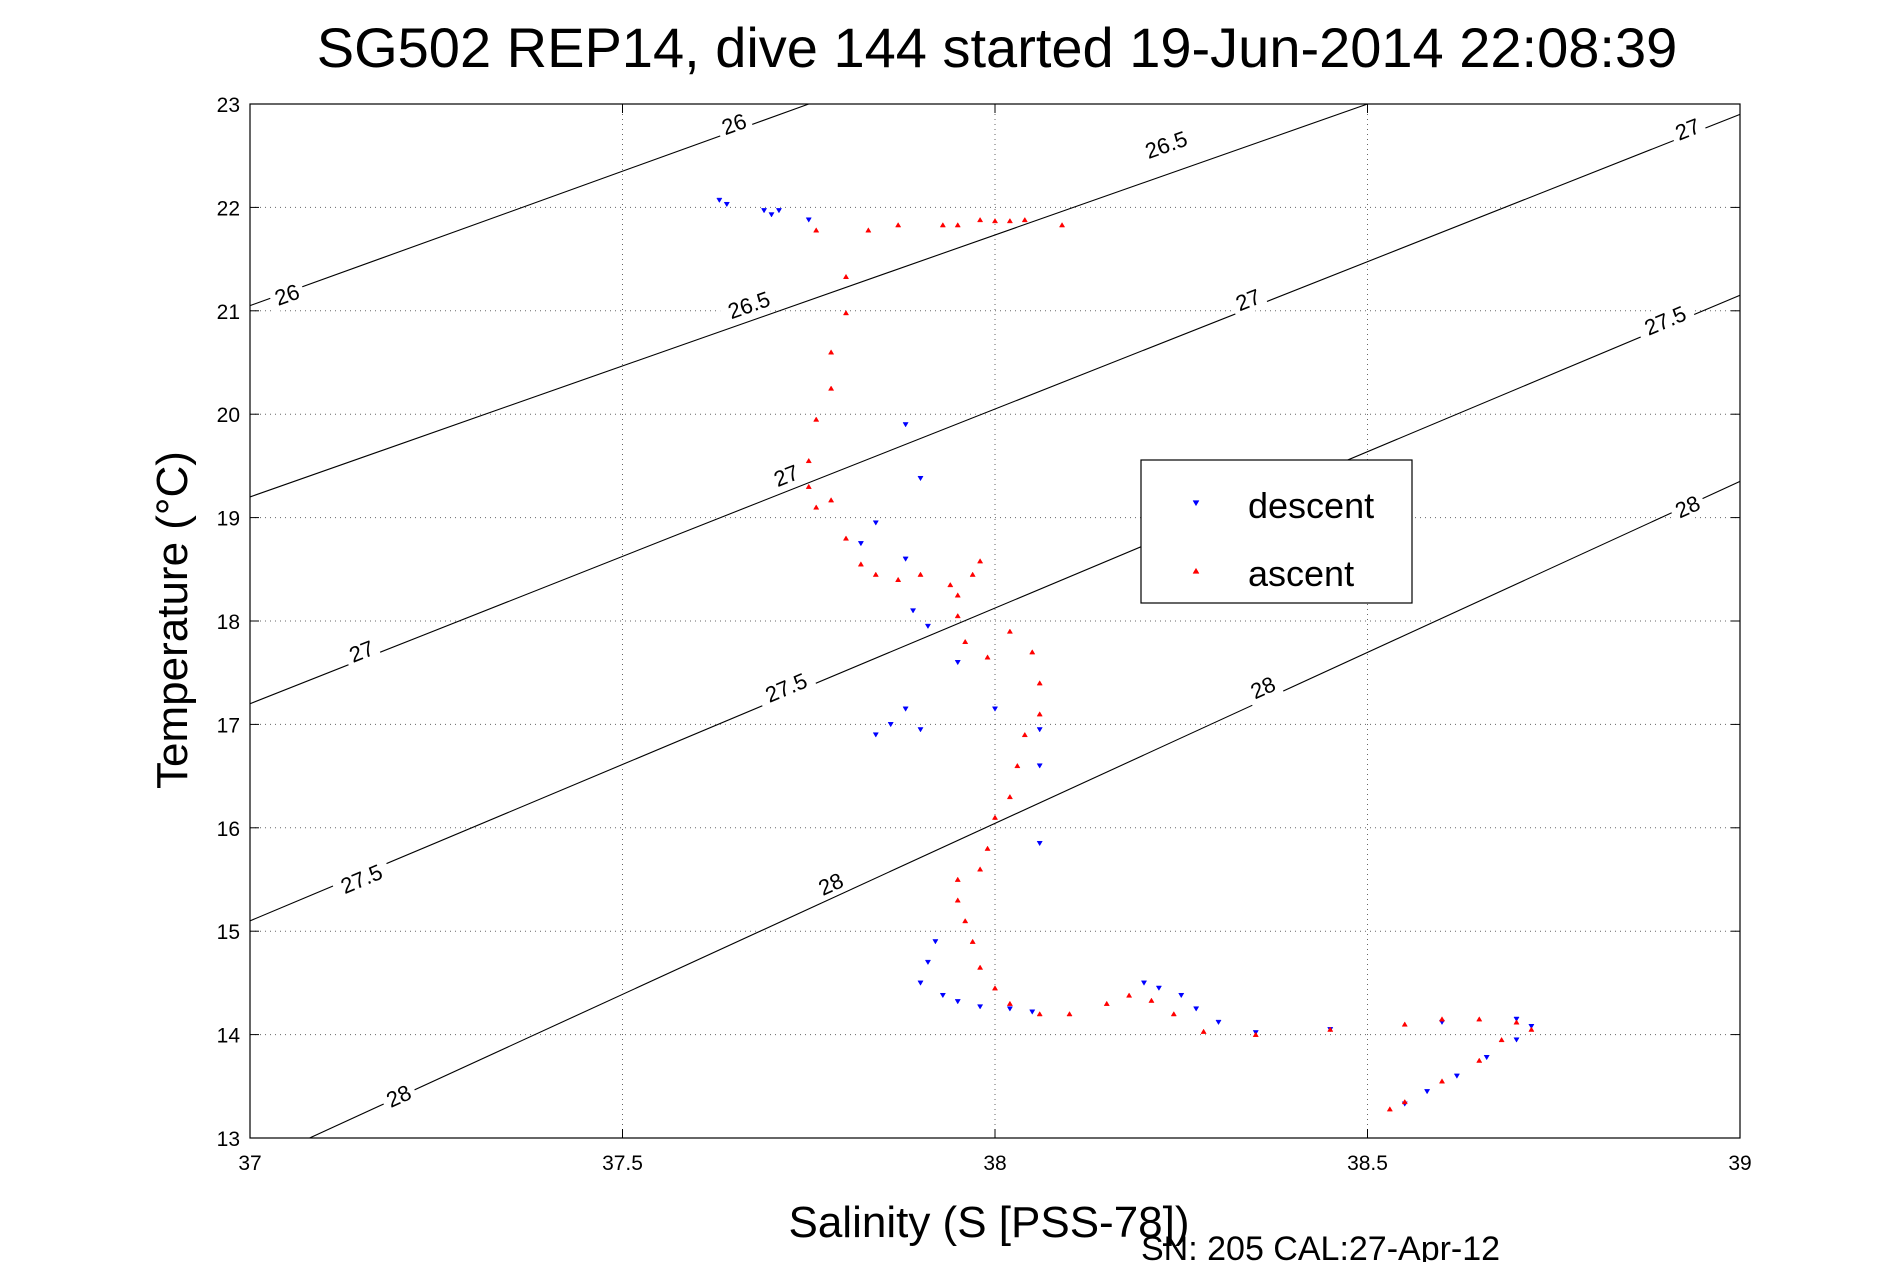  Describe the element at coordinates (228, 932) in the screenshot. I see `y-tick-label: 15` at that location.